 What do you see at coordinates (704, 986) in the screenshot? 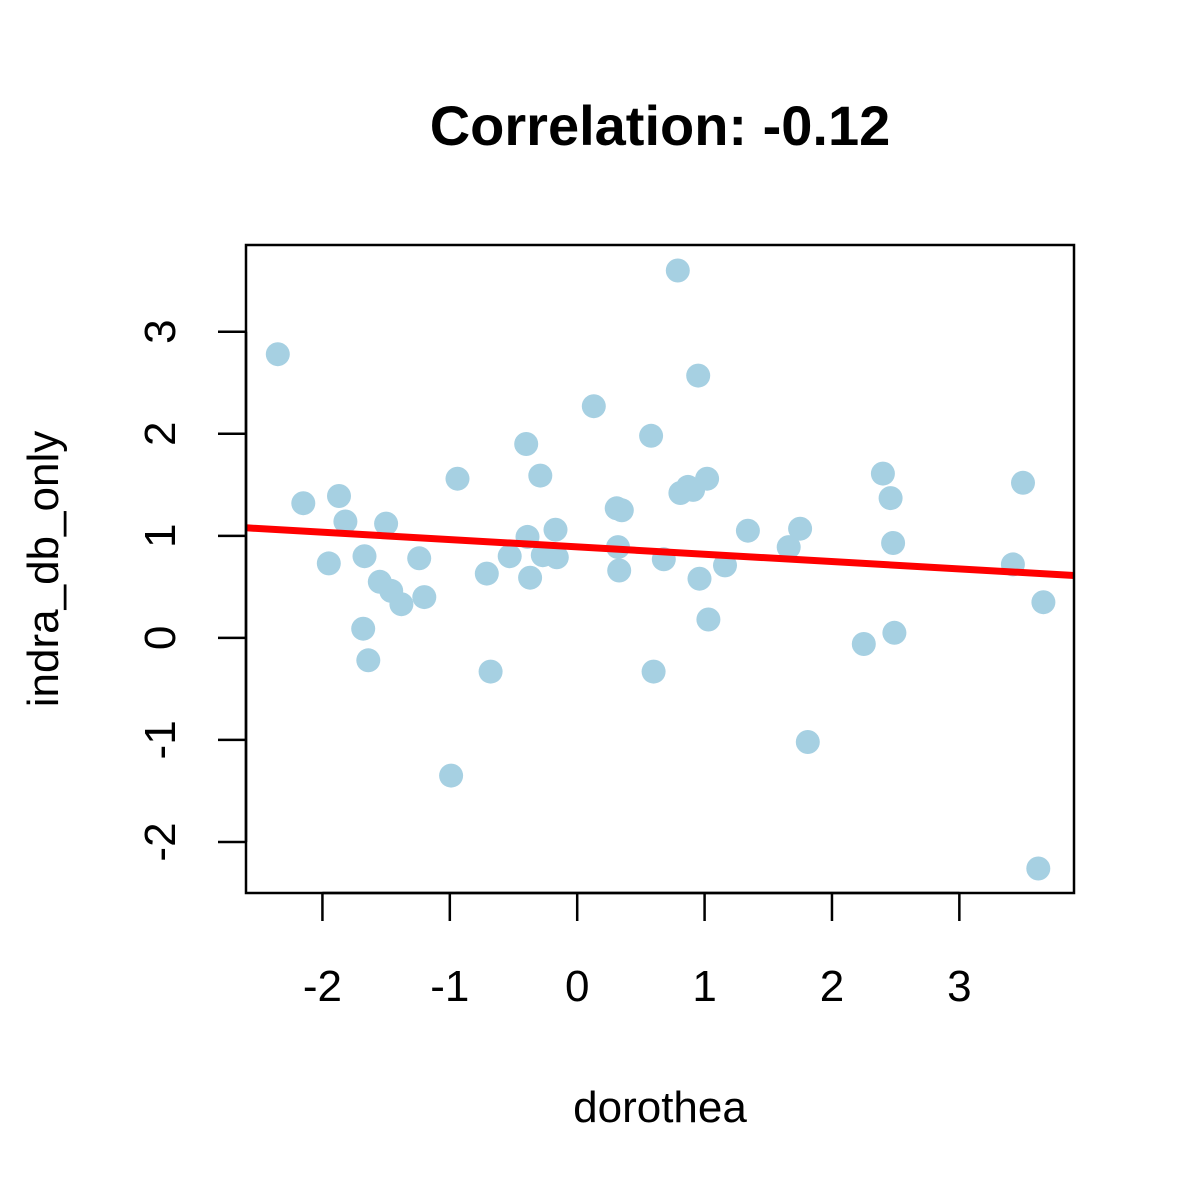
I see `x-tick-label: 1` at bounding box center [704, 986].